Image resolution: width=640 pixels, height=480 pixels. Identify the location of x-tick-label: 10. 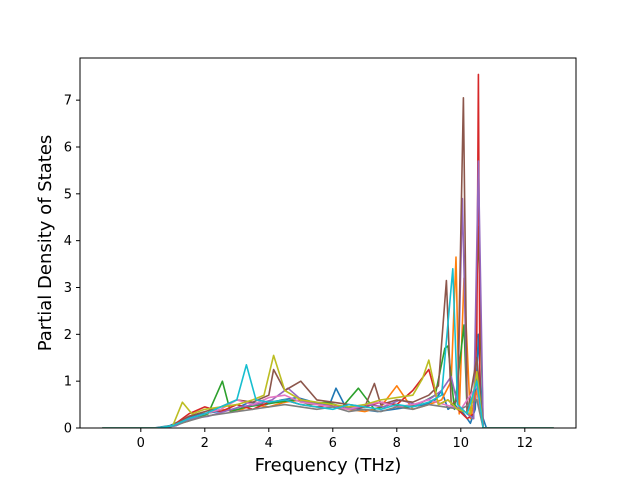
(461, 443).